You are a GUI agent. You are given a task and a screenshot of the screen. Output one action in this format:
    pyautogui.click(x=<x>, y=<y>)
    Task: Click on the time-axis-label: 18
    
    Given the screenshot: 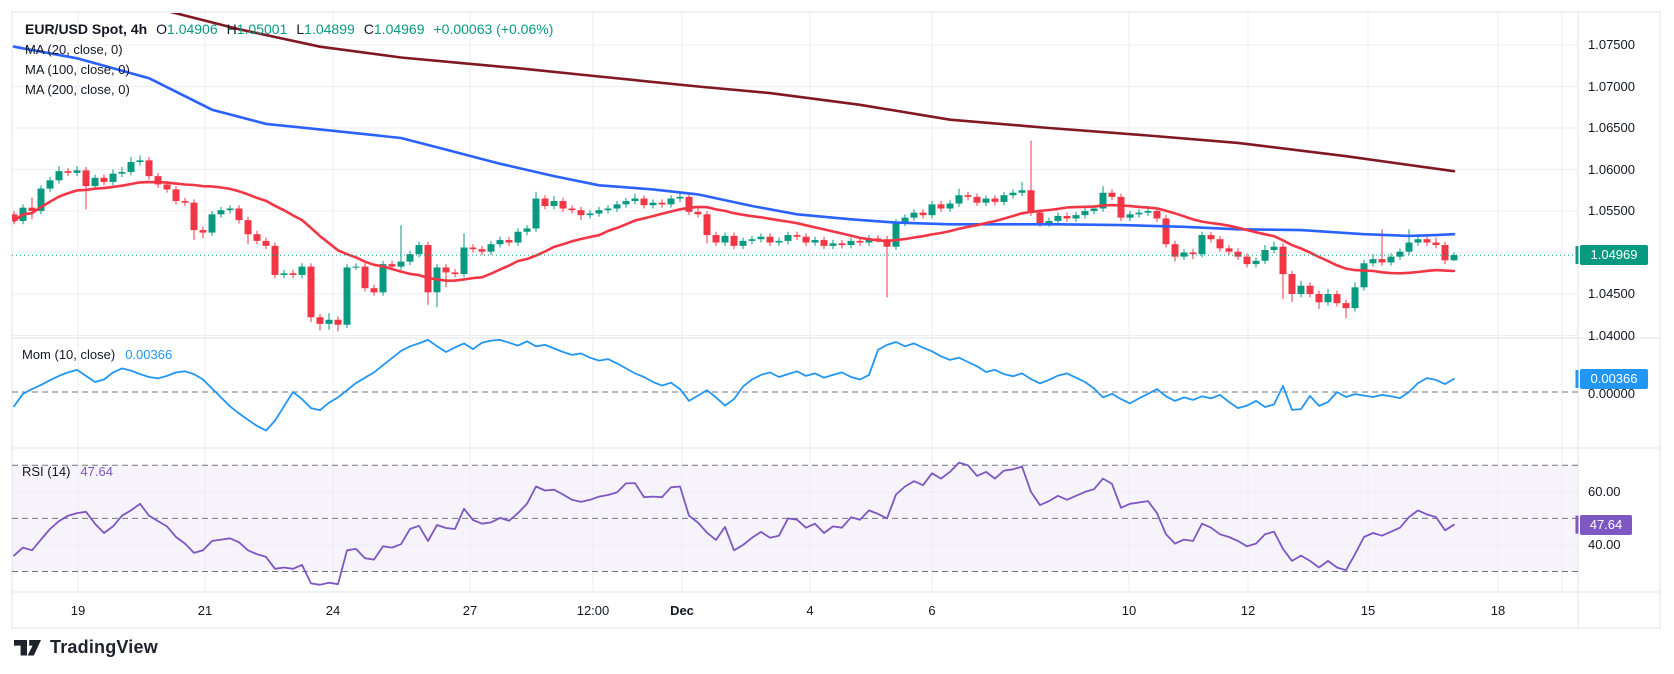 What is the action you would take?
    pyautogui.click(x=1498, y=610)
    